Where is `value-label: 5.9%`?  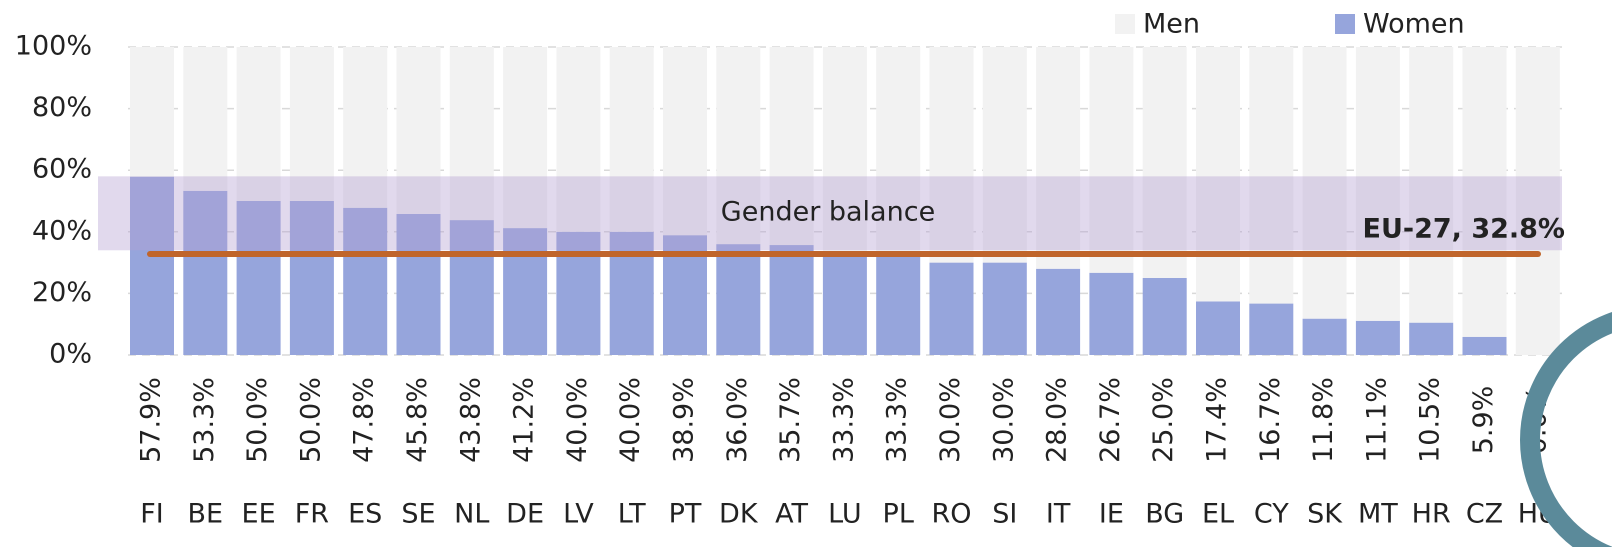
value-label: 5.9% is located at coordinates (1483, 420).